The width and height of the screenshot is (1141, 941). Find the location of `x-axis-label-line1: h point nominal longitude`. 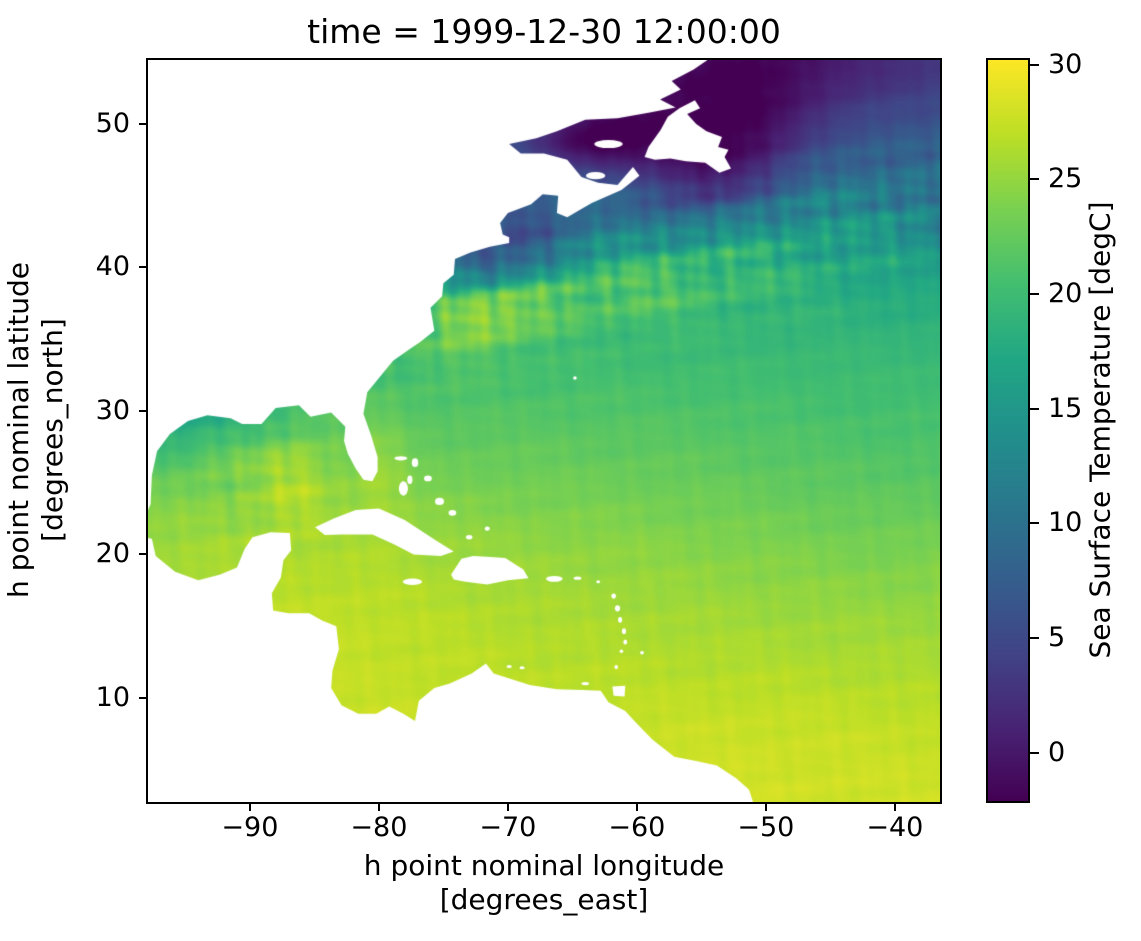

x-axis-label-line1: h point nominal longitude is located at coordinates (544, 865).